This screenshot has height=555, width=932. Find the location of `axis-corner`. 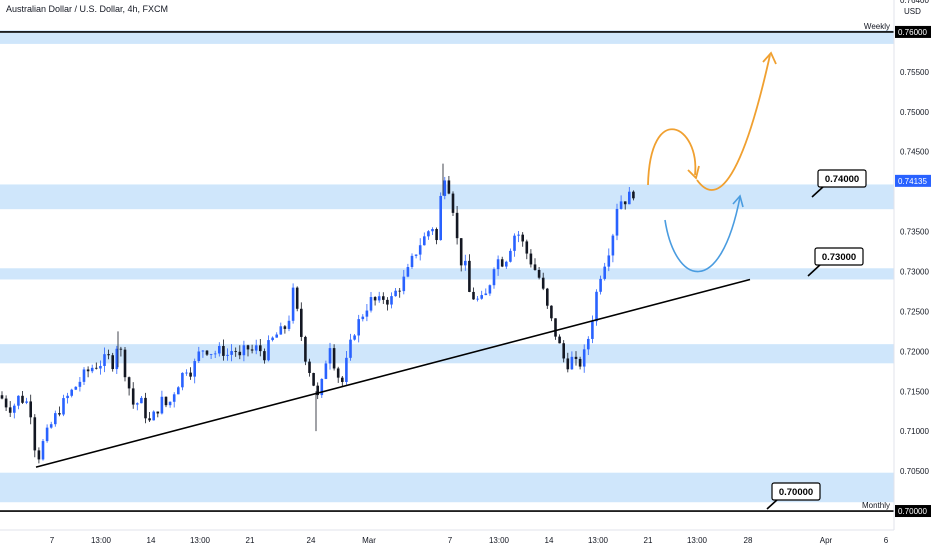

axis-corner is located at coordinates (913, 540).